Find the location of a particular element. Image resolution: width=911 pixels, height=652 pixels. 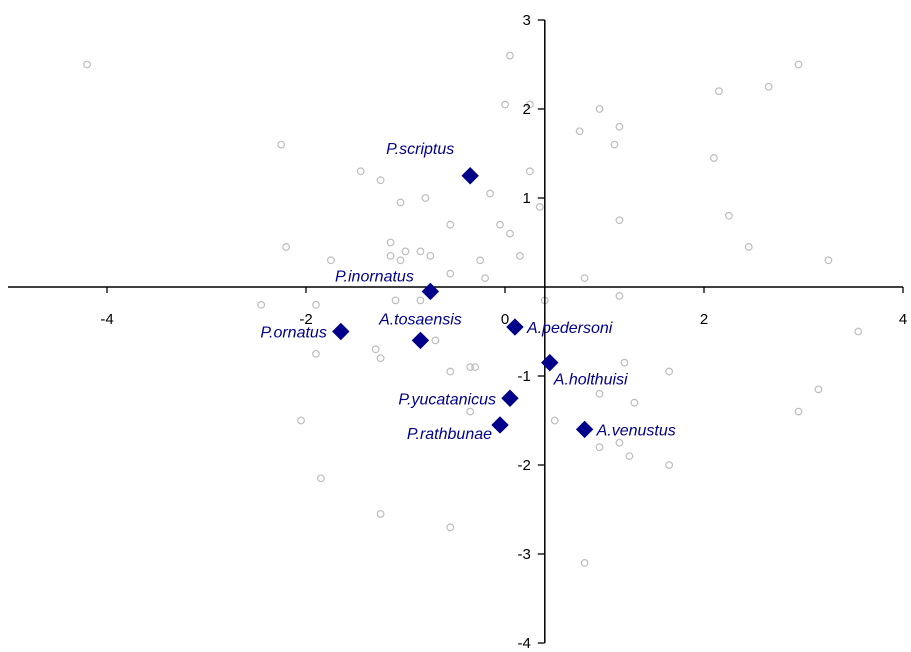

y-tick-label: -2 is located at coordinates (523, 465).